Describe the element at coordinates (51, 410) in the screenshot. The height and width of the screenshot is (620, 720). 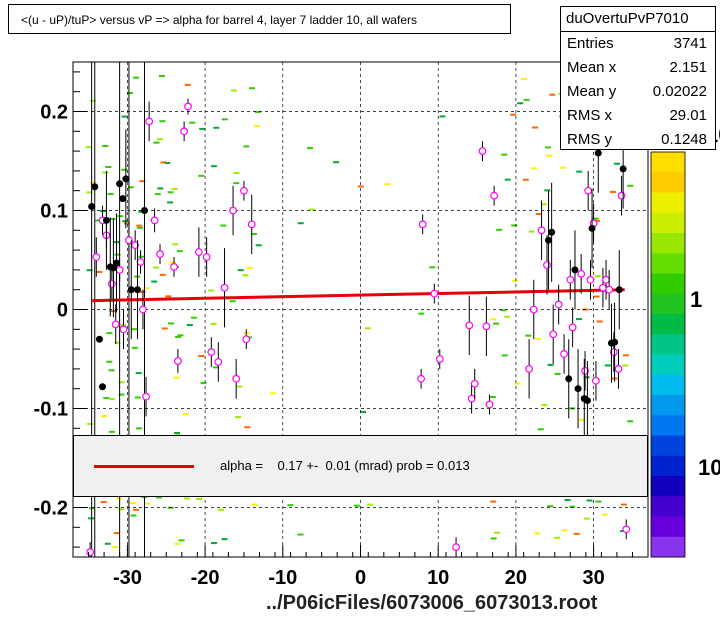
I see `y-tick-label: -0.1` at that location.